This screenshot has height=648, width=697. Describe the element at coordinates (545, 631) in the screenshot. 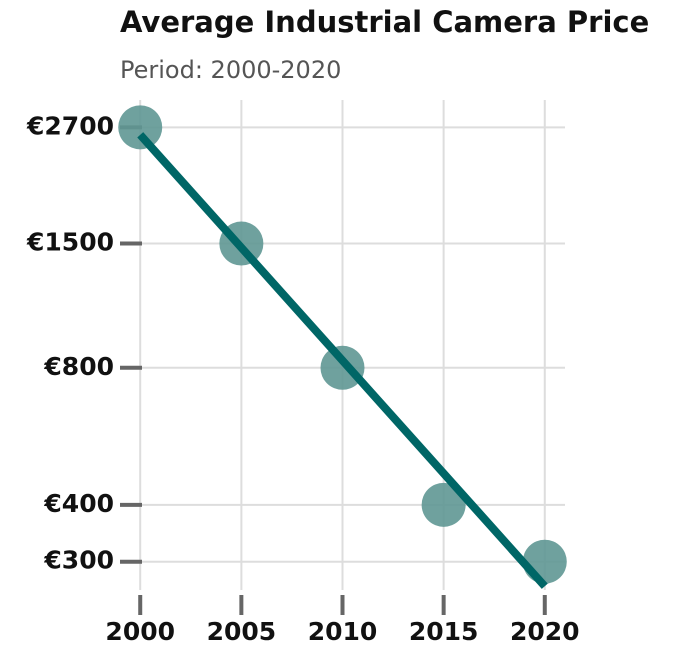

I see `x-tick-label: 2020` at that location.